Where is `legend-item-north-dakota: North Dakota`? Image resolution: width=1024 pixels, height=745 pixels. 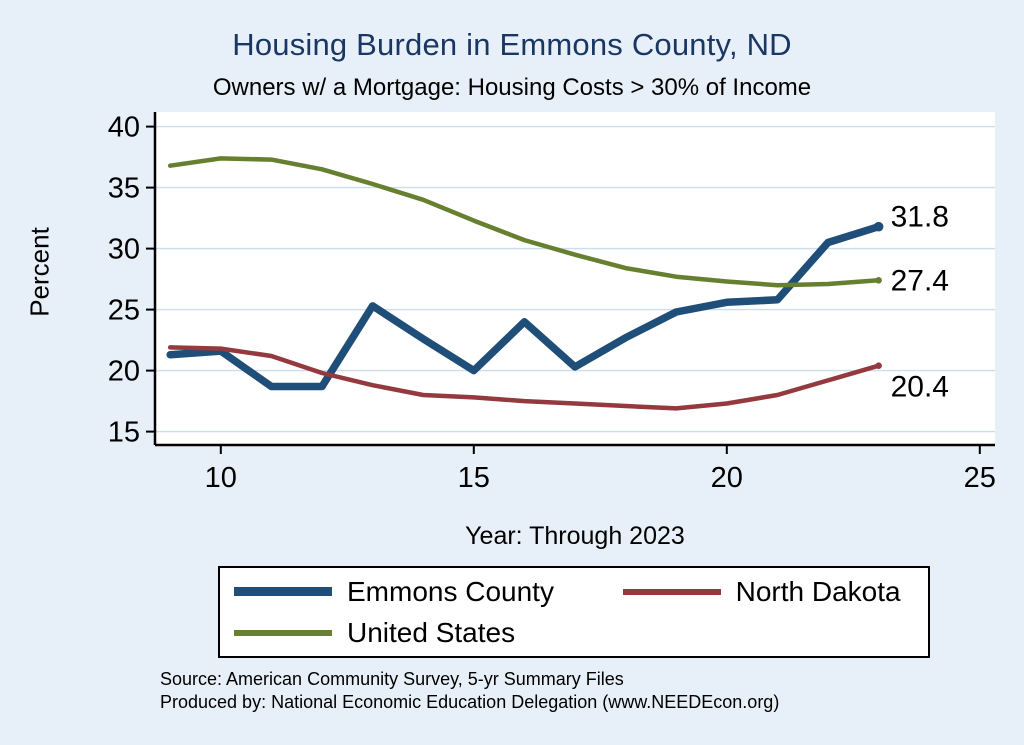 legend-item-north-dakota: North Dakota is located at coordinates (775, 591).